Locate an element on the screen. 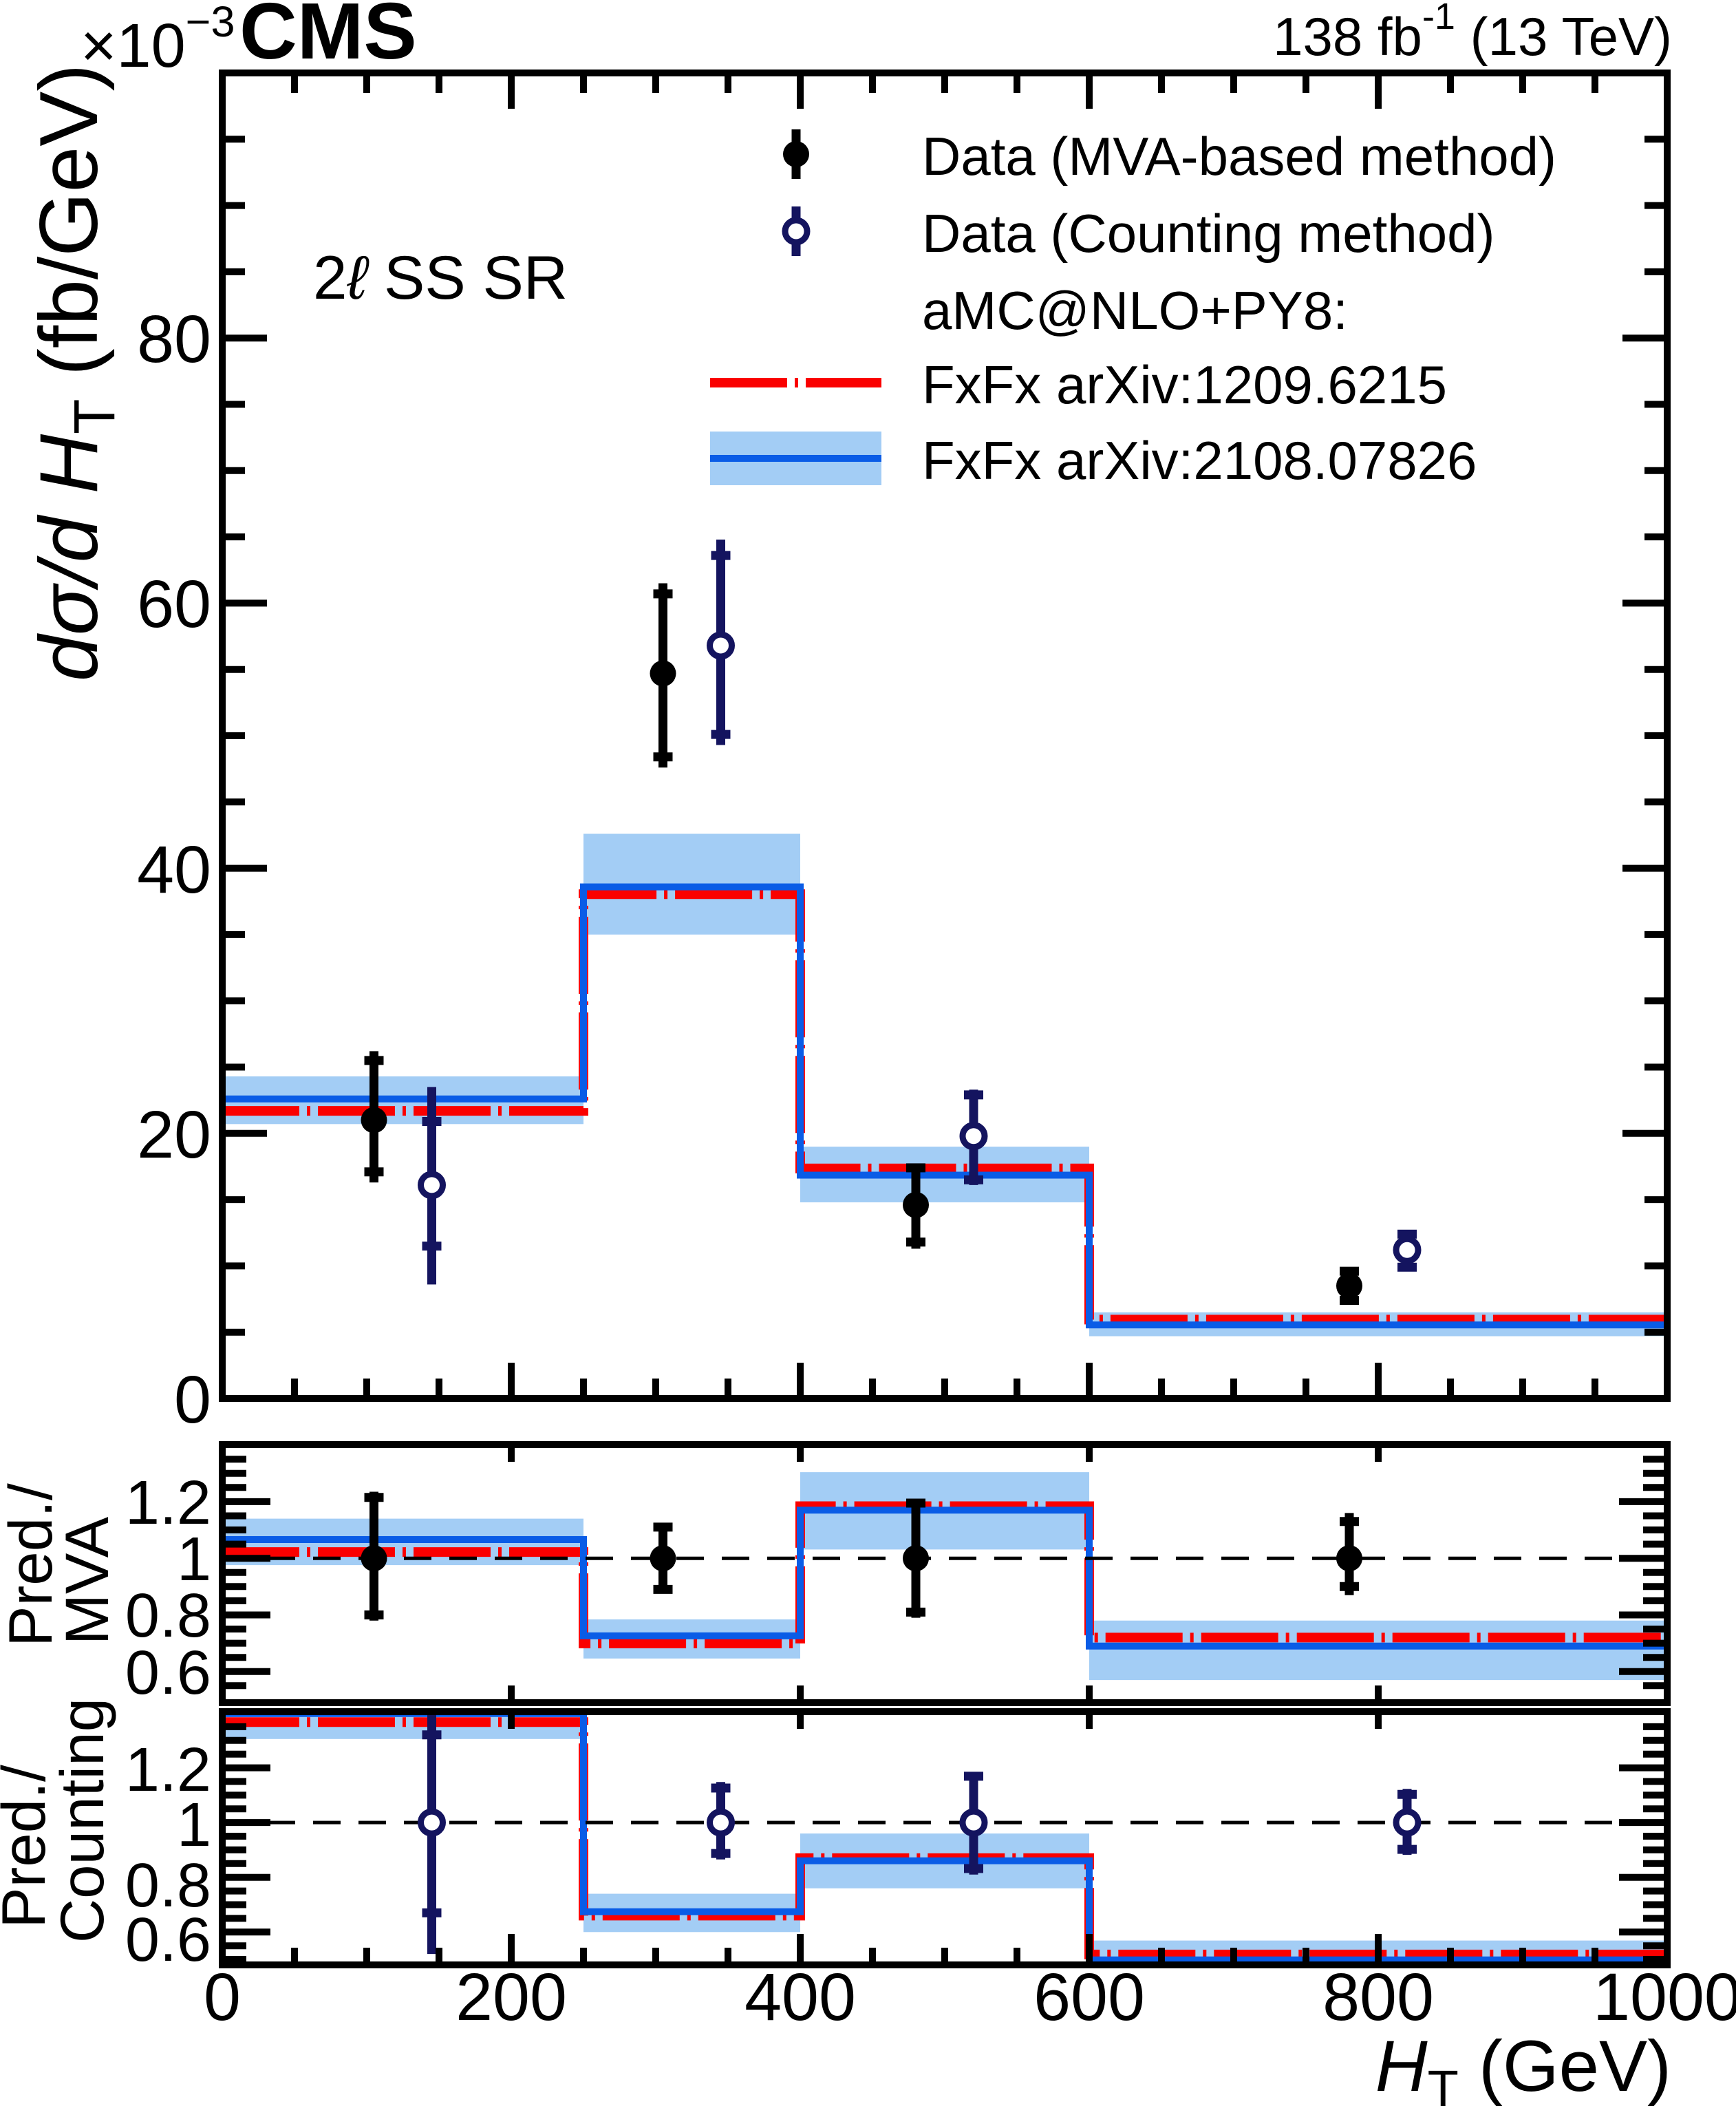  svg-text: HT (GeV) is located at coordinates (1523, 2070).